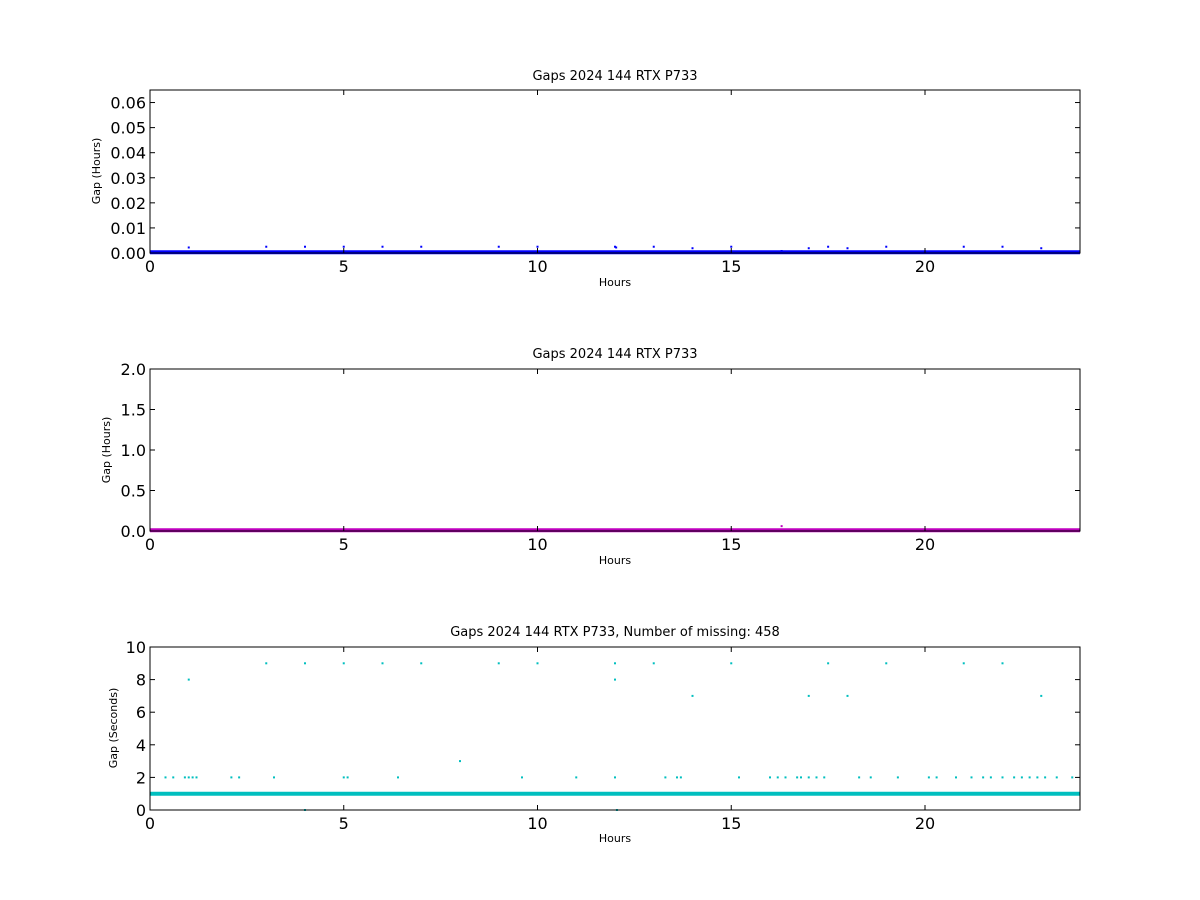 The width and height of the screenshot is (1200, 900). Describe the element at coordinates (133, 450) in the screenshot. I see `y-tick-label: 1.0` at that location.